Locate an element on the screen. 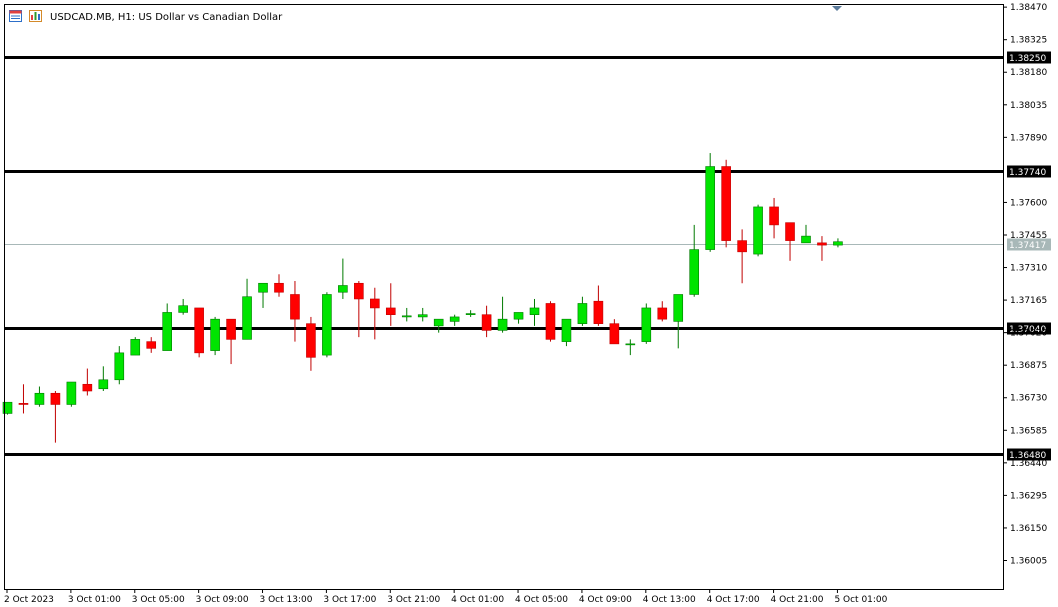 This screenshot has height=607, width=1058. chart-list-icon is located at coordinates (15, 16).